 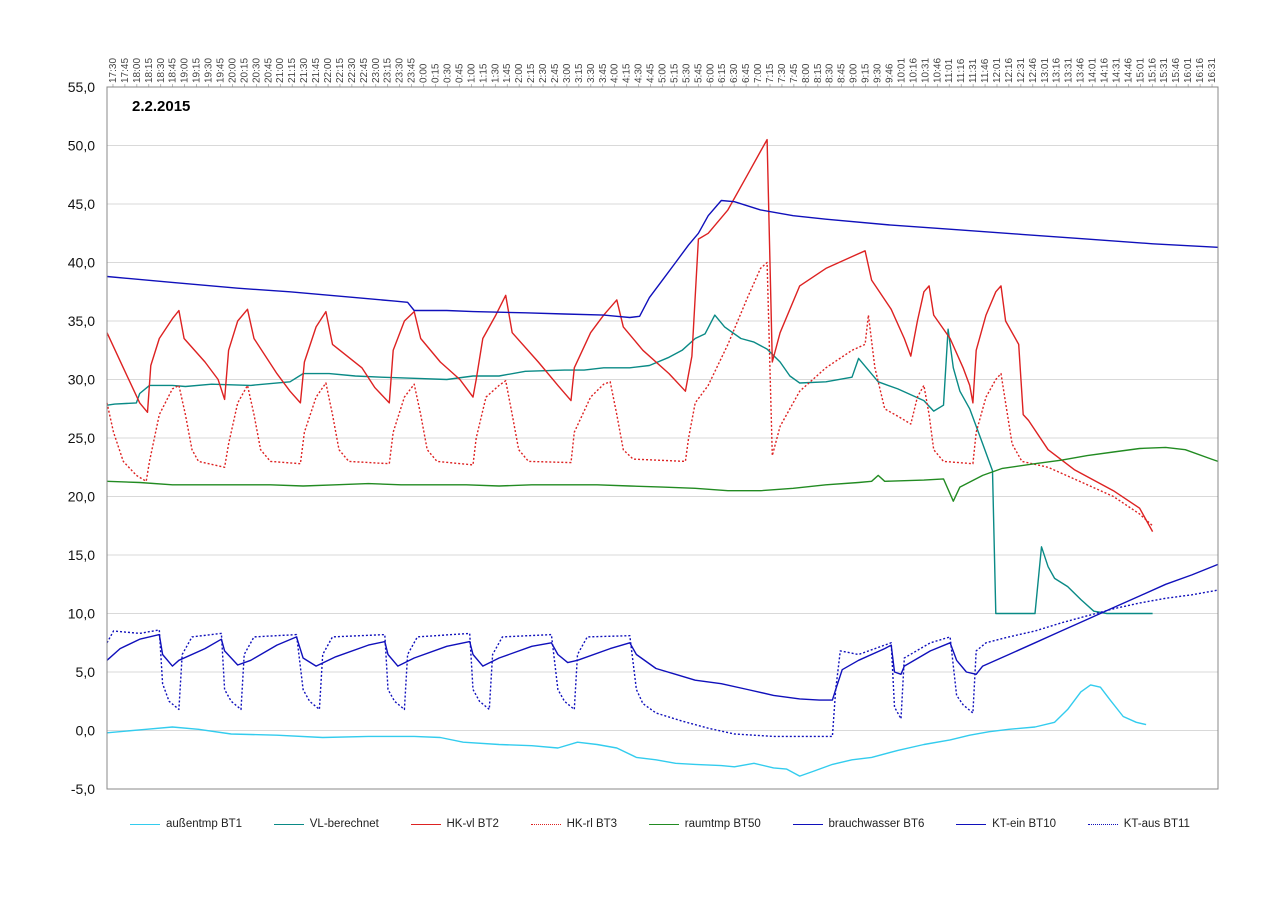 What do you see at coordinates (244, 70) in the screenshot?
I see `x-tick-label: 20:15` at bounding box center [244, 70].